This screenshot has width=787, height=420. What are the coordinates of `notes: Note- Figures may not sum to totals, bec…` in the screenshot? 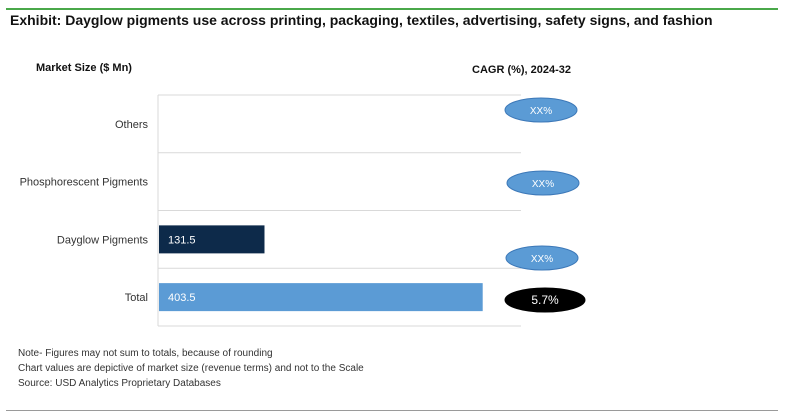 It's located at (191, 368).